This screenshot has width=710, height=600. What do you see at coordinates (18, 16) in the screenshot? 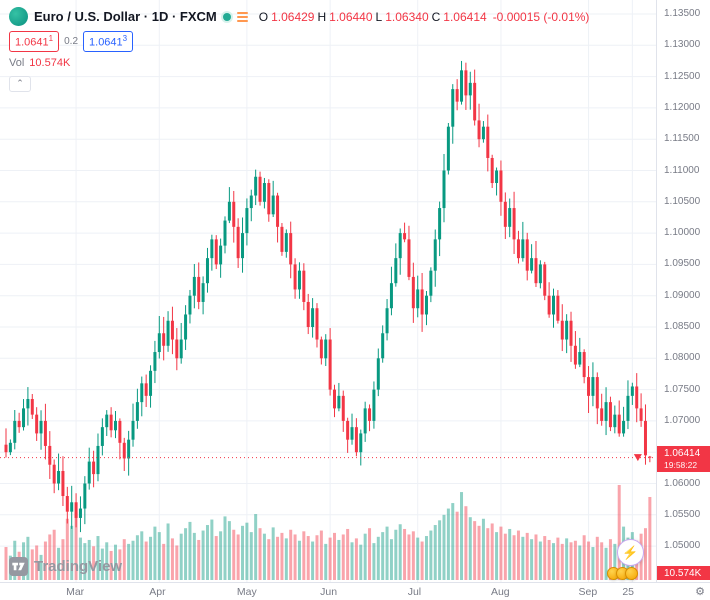
I see `symbol-logo-icon` at bounding box center [18, 16].